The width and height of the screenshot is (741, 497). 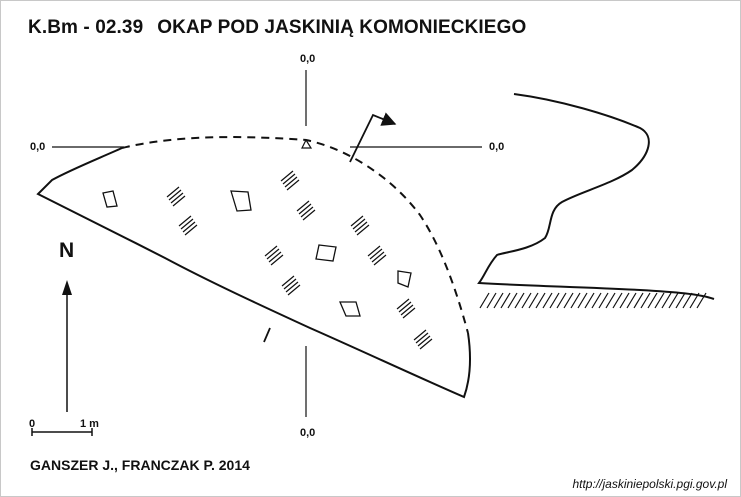 I want to click on entrance-arrow, so click(x=373, y=137).